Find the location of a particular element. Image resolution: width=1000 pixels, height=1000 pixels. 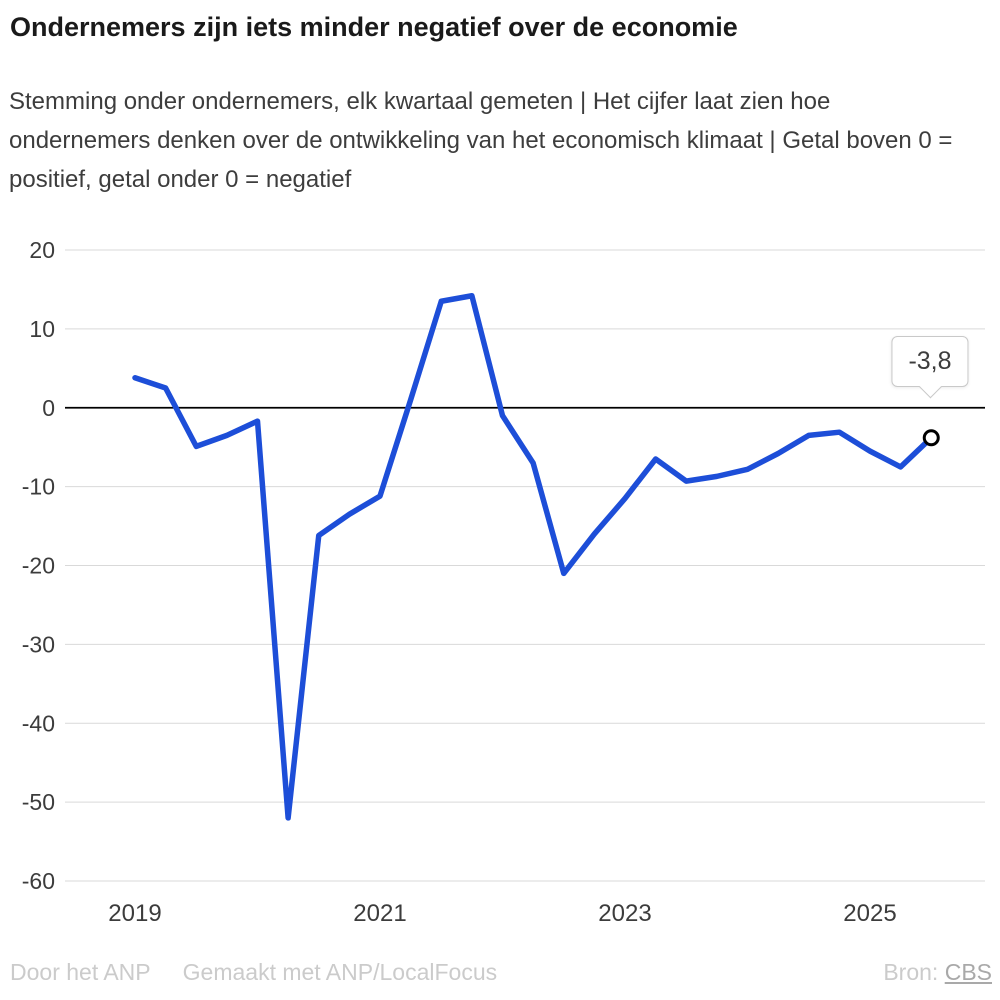

value-tooltip: -3,8 is located at coordinates (930, 367).